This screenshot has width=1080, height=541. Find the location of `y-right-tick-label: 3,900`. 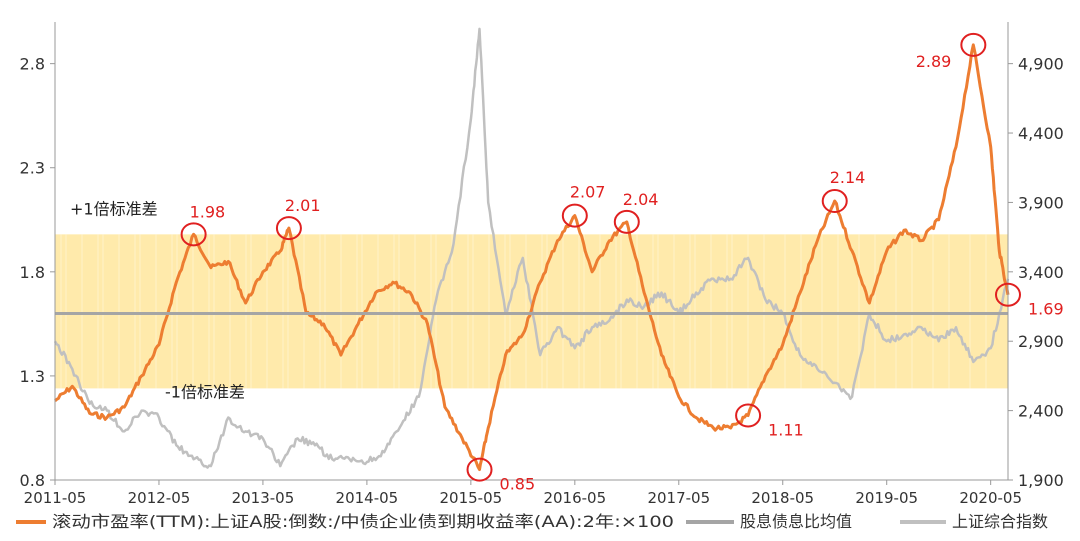

y-right-tick-label: 3,900 is located at coordinates (1041, 202).